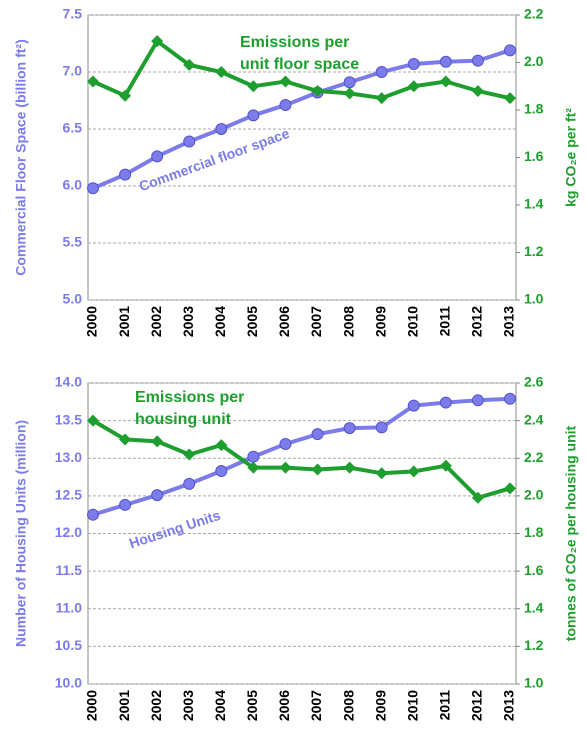 The image size is (587, 740). Describe the element at coordinates (534, 382) in the screenshot. I see `y2-tick-label: 2.6` at that location.